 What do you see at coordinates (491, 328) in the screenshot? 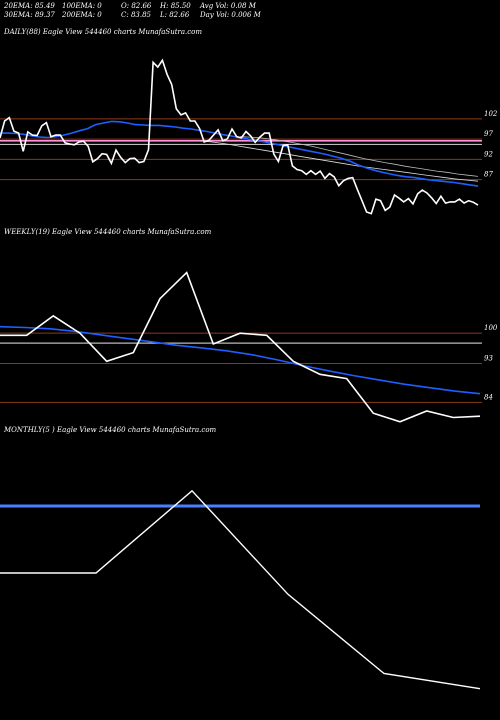
I see `y-tick-label: 100` at bounding box center [491, 328].